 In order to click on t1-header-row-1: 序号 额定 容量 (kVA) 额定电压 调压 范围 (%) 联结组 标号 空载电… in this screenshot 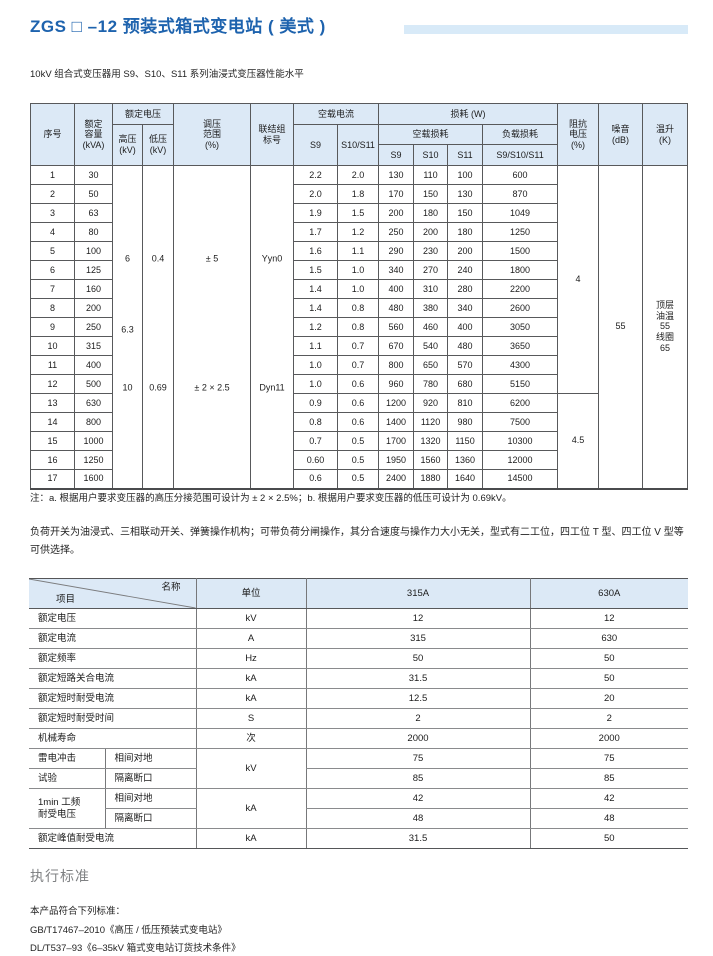, I will do `click(359, 134)`.